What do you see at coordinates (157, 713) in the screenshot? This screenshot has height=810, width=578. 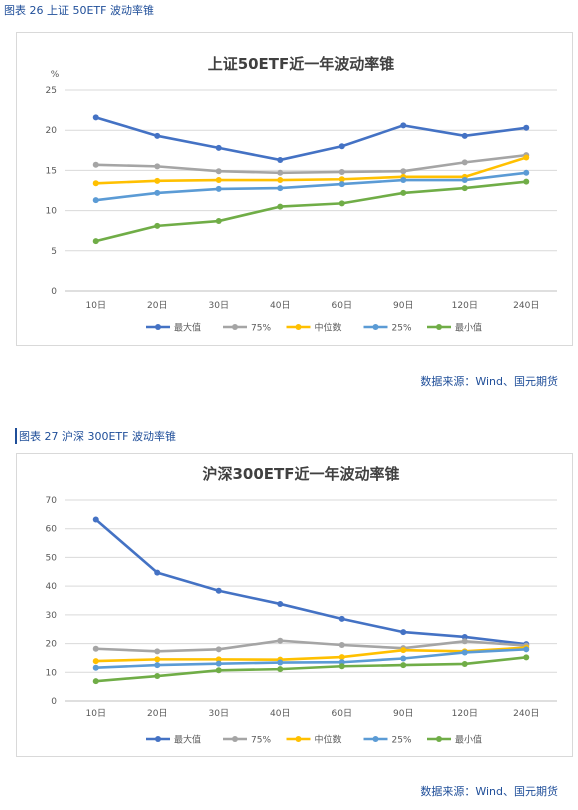 I see `x-tick-label: 20日` at bounding box center [157, 713].